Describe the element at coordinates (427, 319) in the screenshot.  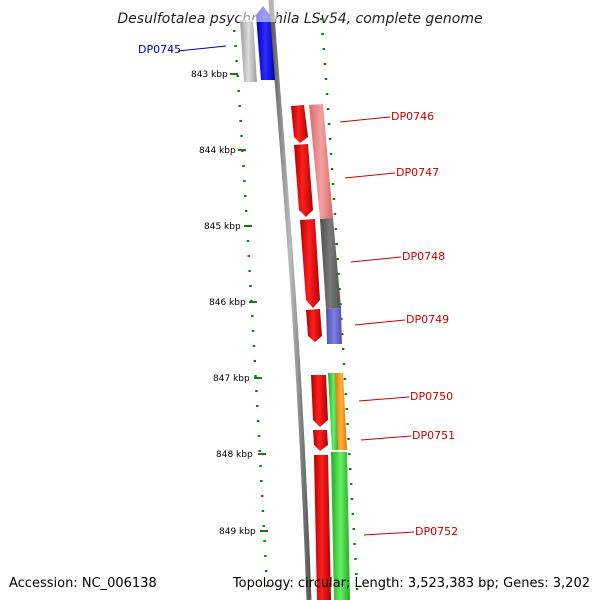
I see `gene-label-dp0749: DP0749` at that location.